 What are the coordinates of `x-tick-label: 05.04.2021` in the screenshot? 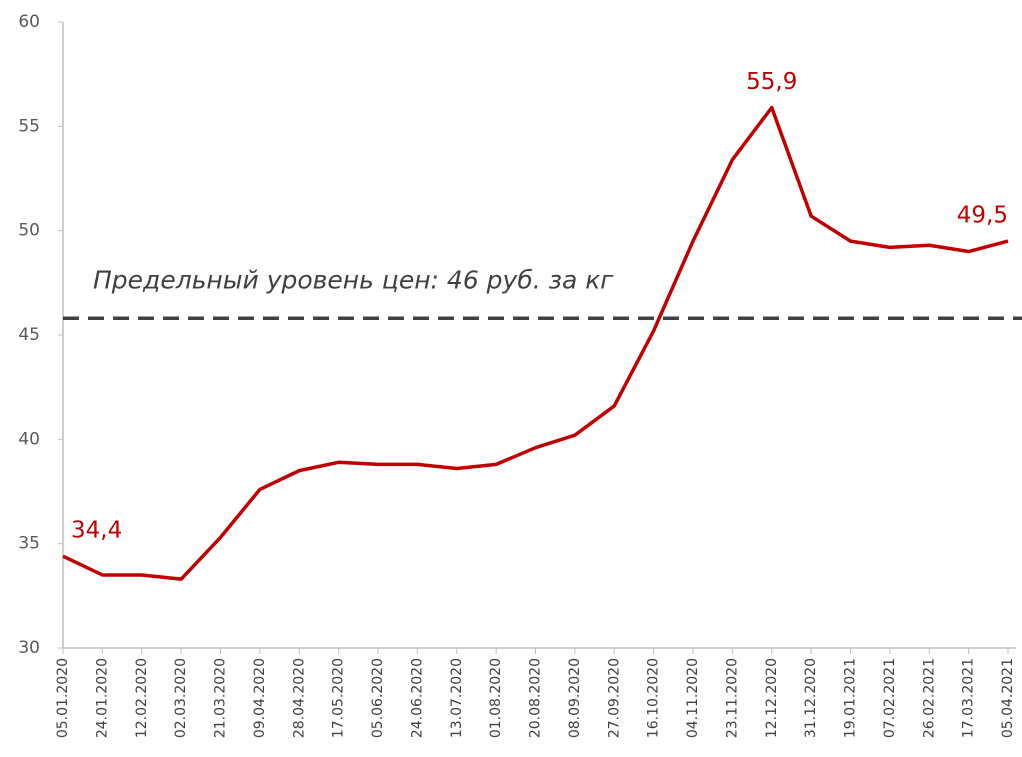 It's located at (1008, 698).